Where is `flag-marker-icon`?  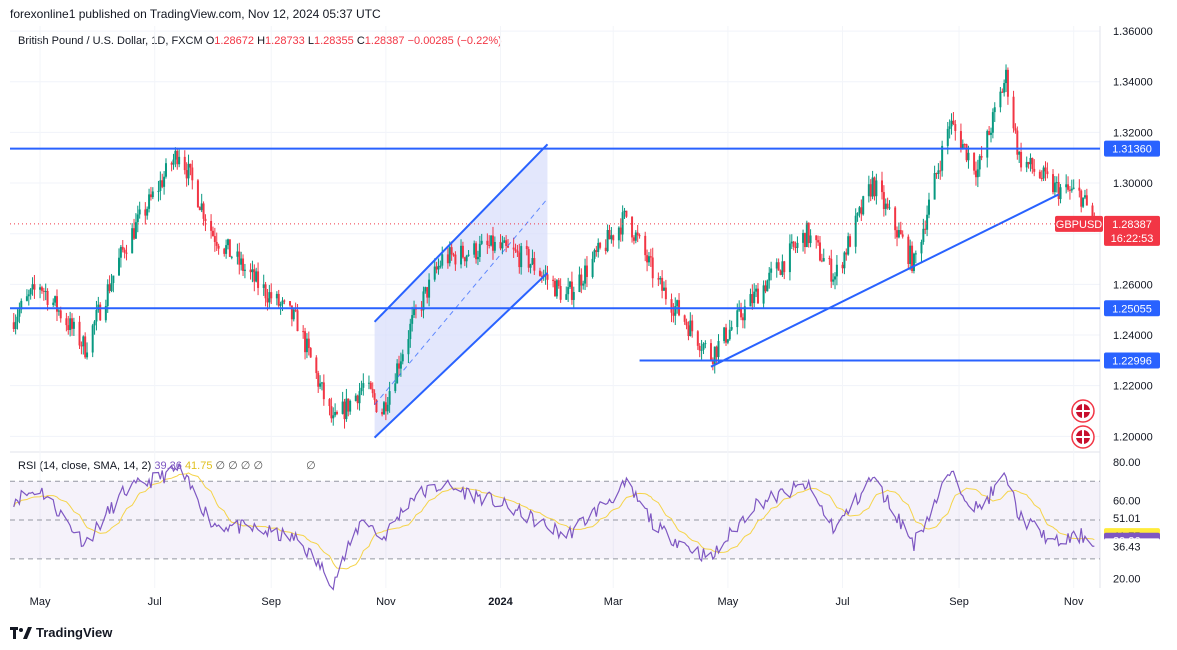
flag-marker-icon is located at coordinates (1083, 411).